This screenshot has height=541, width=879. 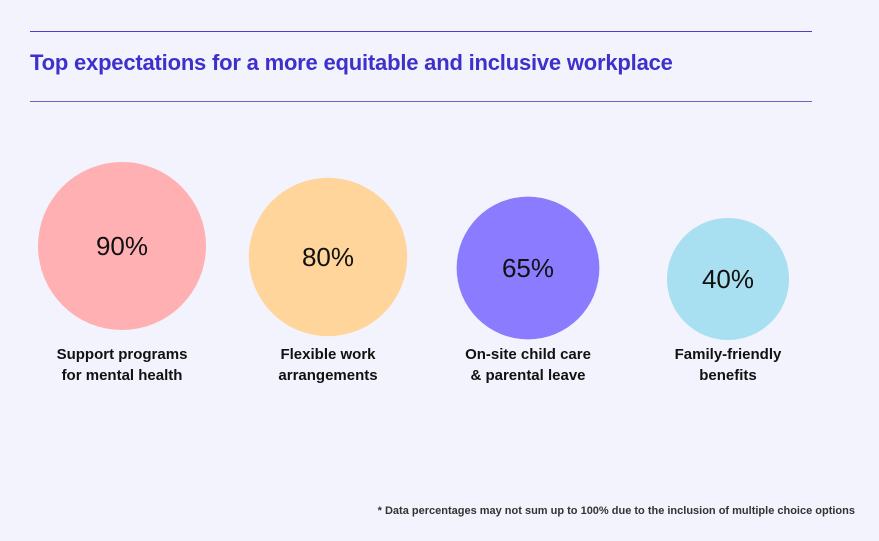 I want to click on category-label-line: arrangements, so click(x=328, y=375).